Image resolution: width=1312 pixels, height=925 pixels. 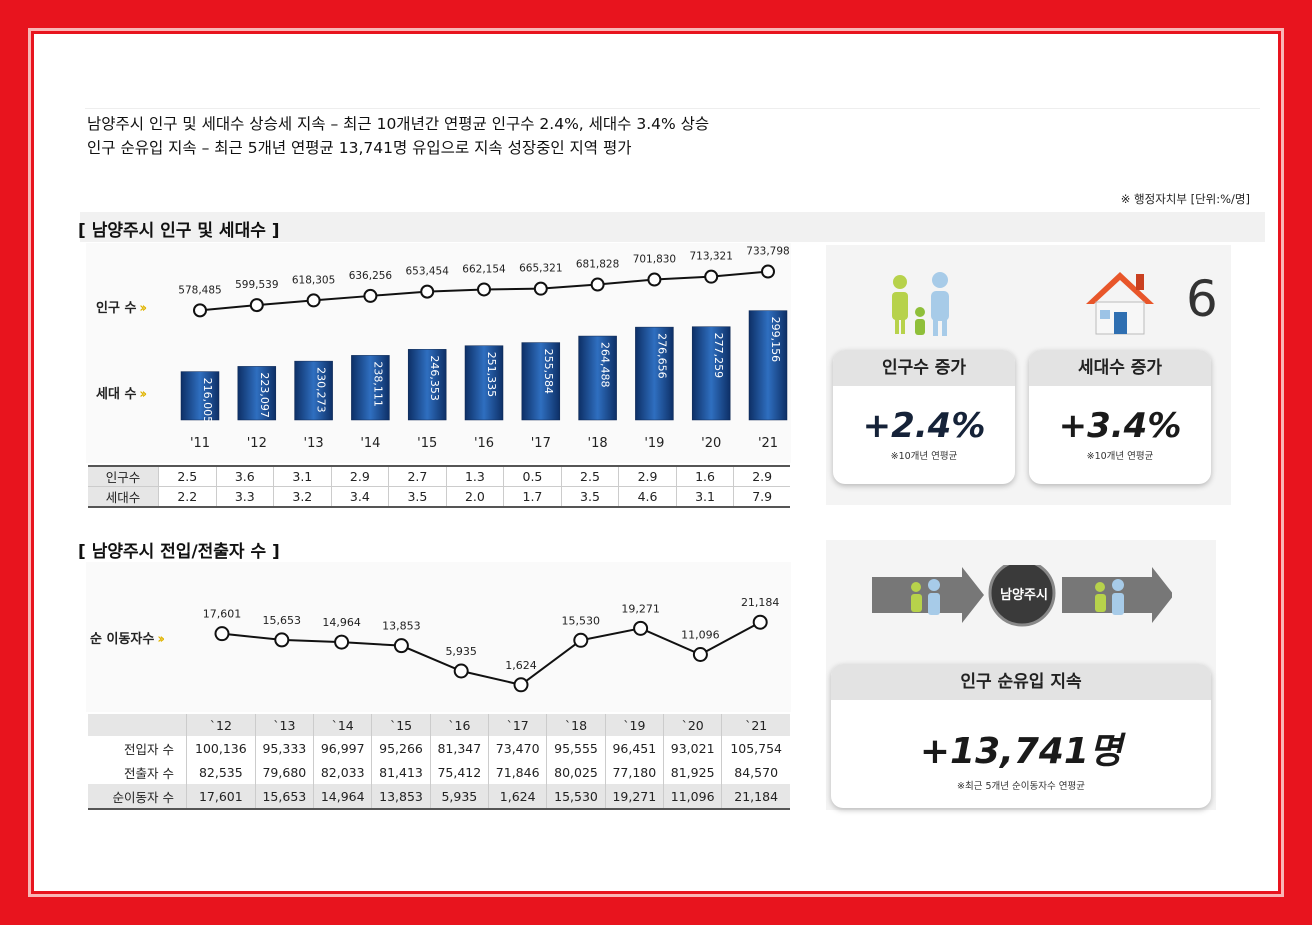 I want to click on population-value-label: 681,828, so click(x=597, y=265).